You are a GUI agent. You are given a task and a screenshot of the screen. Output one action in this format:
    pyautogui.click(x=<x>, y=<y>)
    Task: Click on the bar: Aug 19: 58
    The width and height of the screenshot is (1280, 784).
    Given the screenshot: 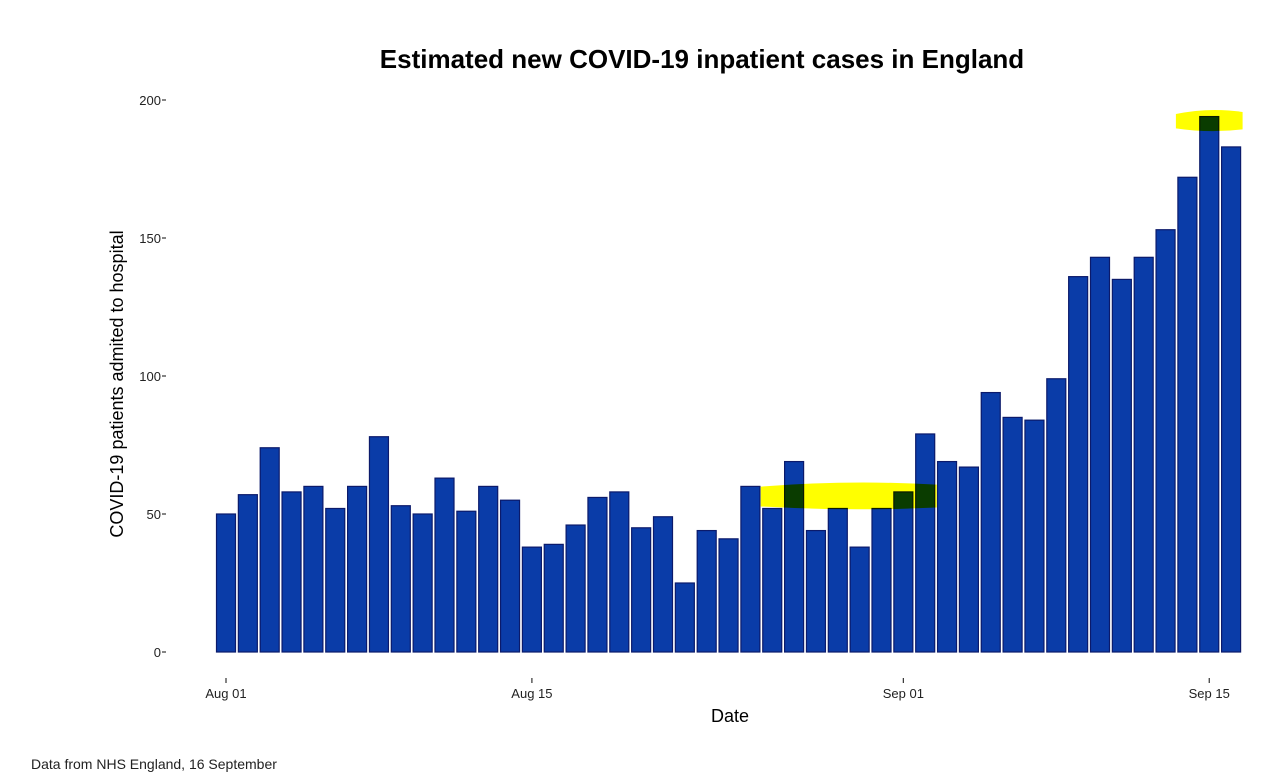 What is the action you would take?
    pyautogui.click(x=619, y=572)
    